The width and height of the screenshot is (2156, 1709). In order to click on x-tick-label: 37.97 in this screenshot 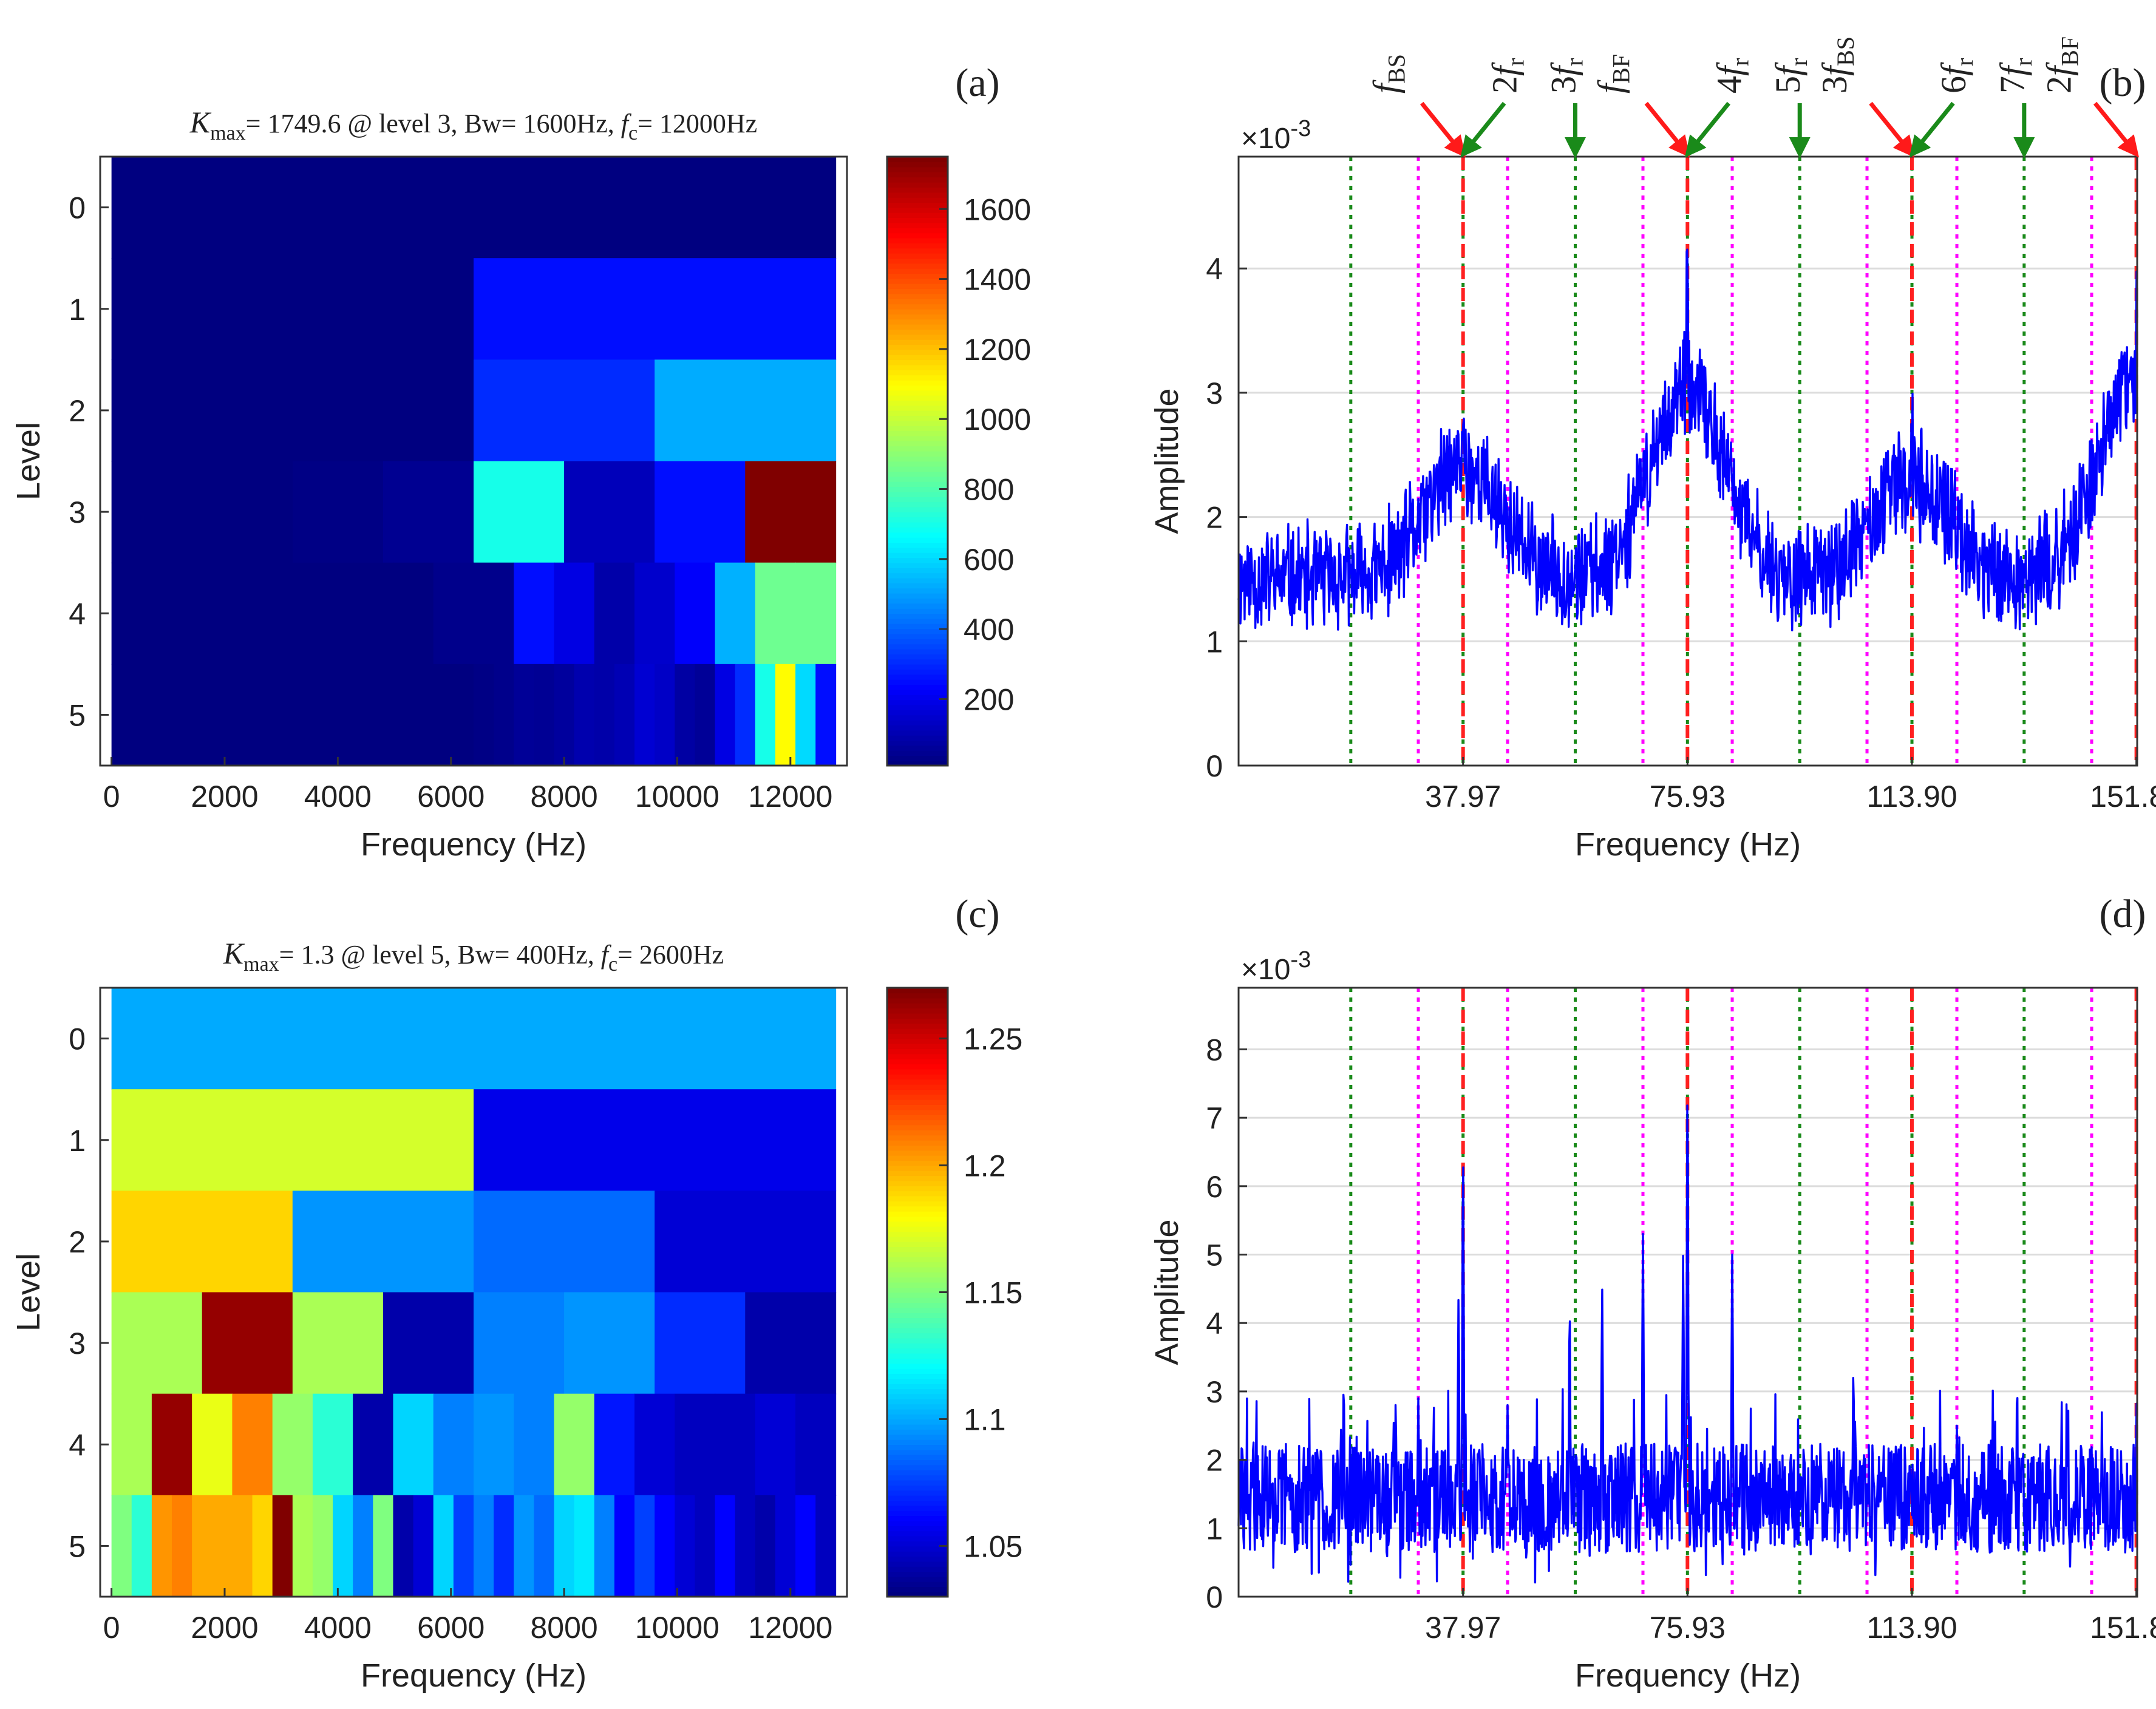, I will do `click(1463, 1628)`.